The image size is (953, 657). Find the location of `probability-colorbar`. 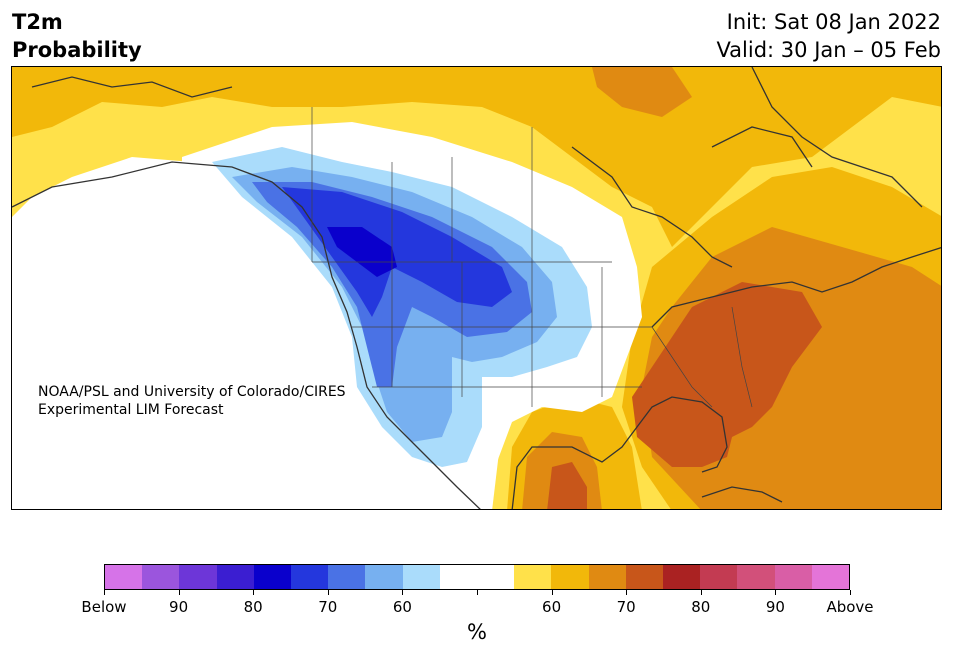

probability-colorbar is located at coordinates (477, 577).